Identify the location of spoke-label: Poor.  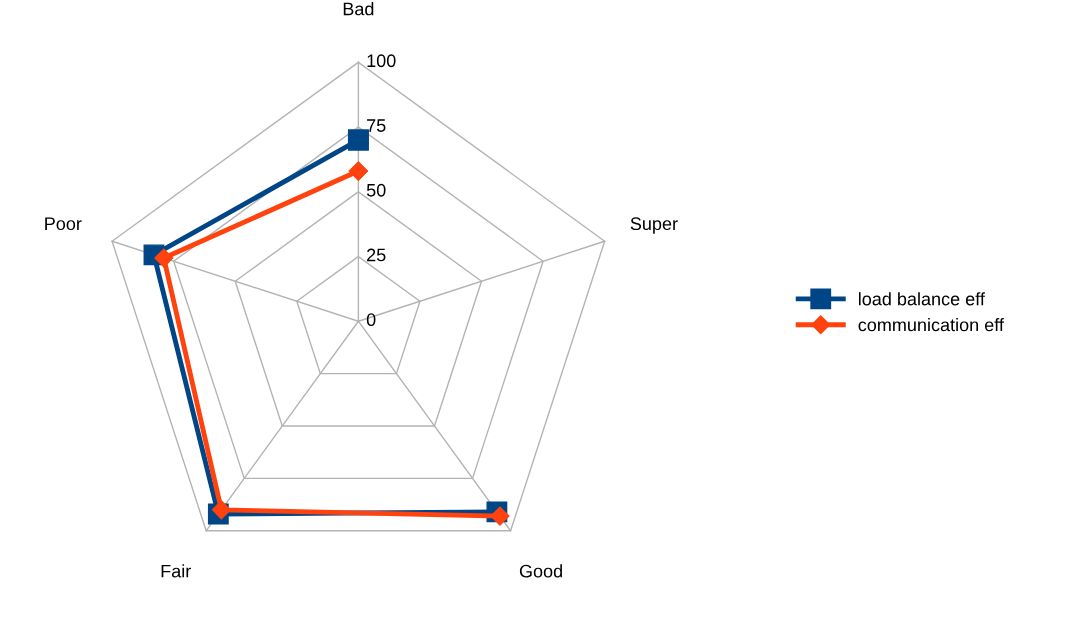
(63, 224).